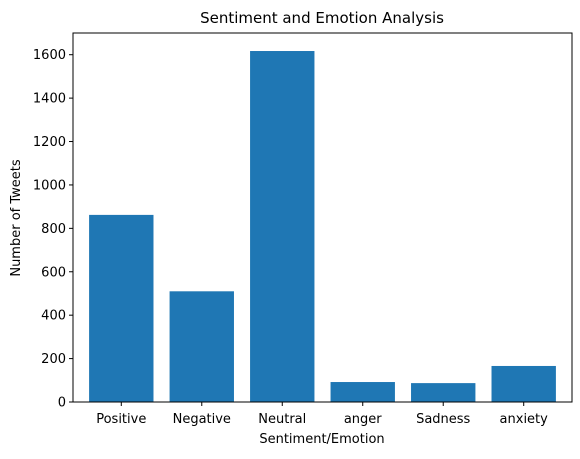  What do you see at coordinates (121, 419) in the screenshot?
I see `x-tick-label-positive: Positive` at bounding box center [121, 419].